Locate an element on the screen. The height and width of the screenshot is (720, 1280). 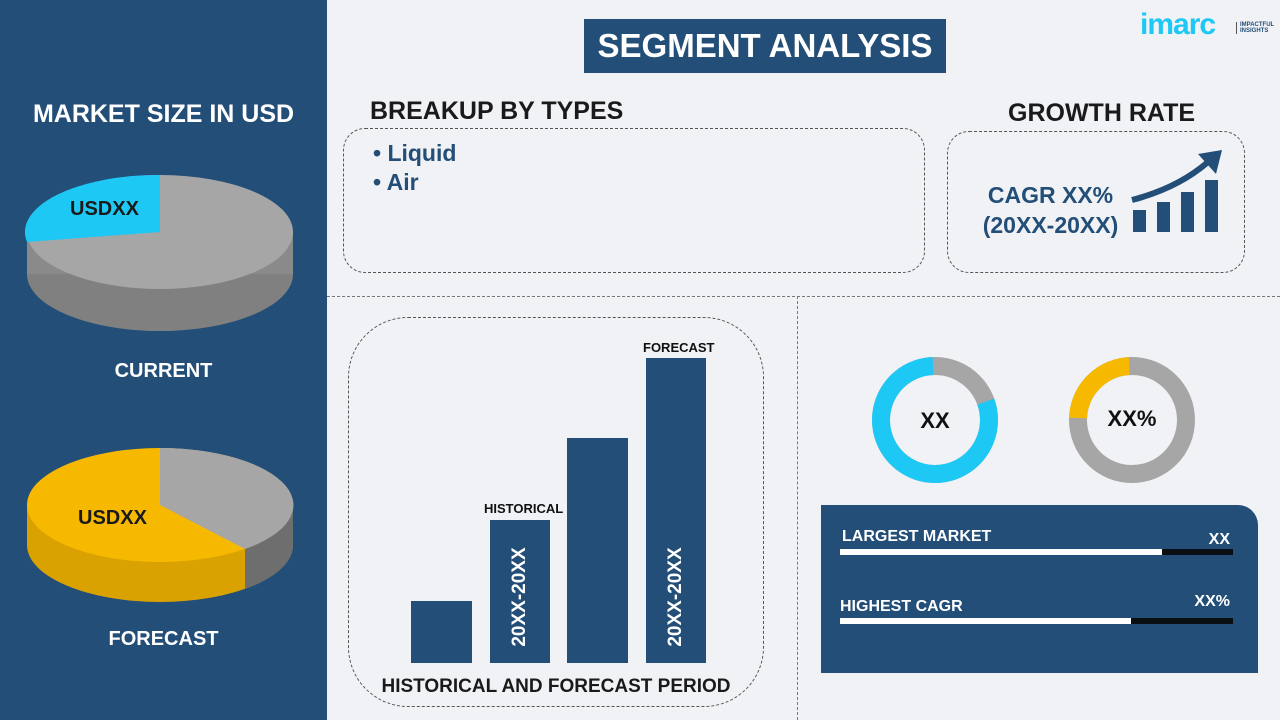
page-title: SEGMENT ANALYSIS is located at coordinates (765, 46).